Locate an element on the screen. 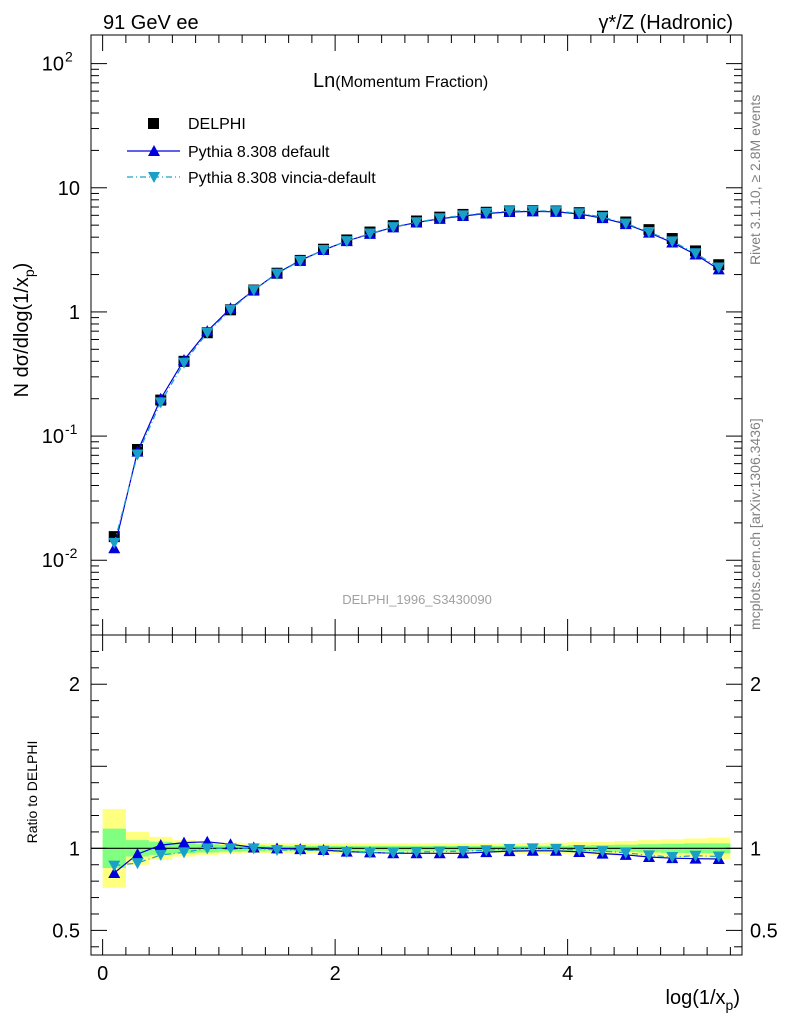 This screenshot has width=786, height=1024. y-tick-label-top-exp: -2 is located at coordinates (71, 553).